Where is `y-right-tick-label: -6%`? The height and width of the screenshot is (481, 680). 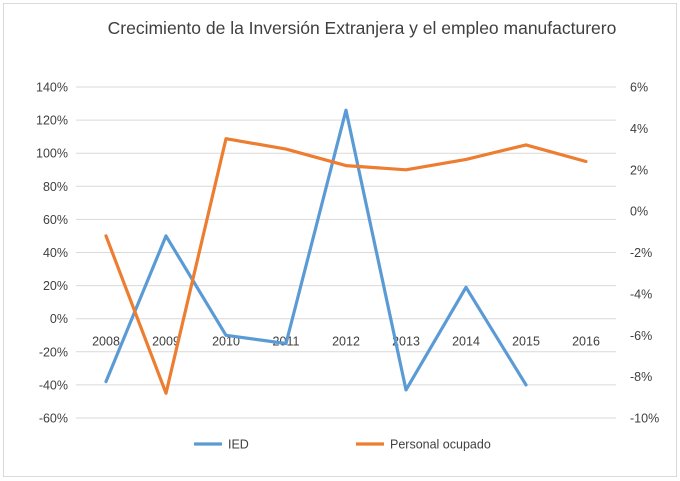 y-right-tick-label: -6% is located at coordinates (641, 336).